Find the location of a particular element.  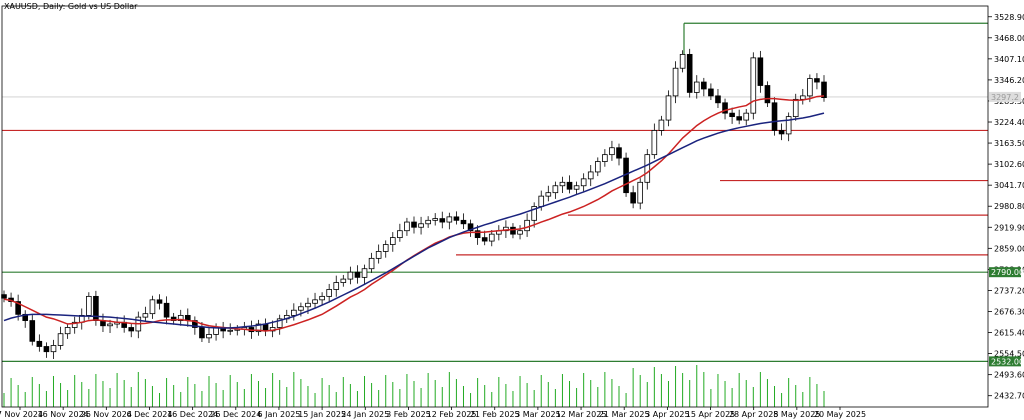

y-tick-label: 2676.30 is located at coordinates (1009, 311).